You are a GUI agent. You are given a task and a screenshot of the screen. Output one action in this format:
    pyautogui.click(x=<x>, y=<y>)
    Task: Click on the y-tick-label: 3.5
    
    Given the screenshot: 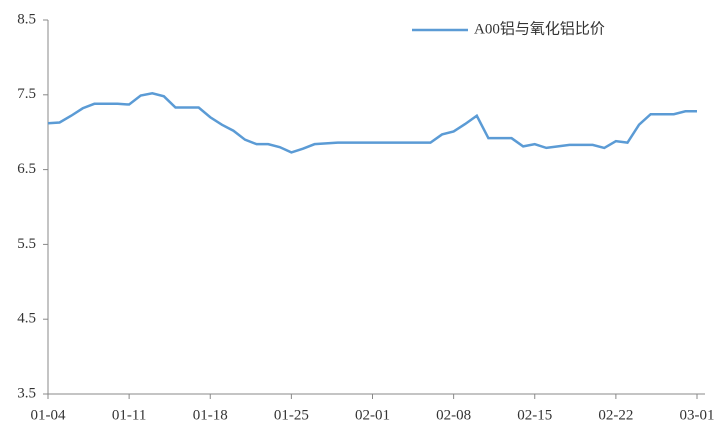 What is the action you would take?
    pyautogui.click(x=26, y=393)
    